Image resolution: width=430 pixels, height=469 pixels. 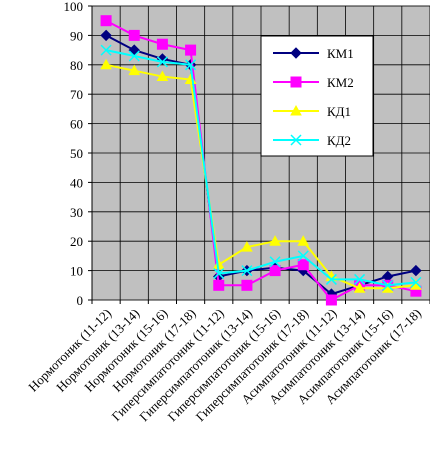 I want to click on y-tick-label: 40, so click(x=76, y=182).